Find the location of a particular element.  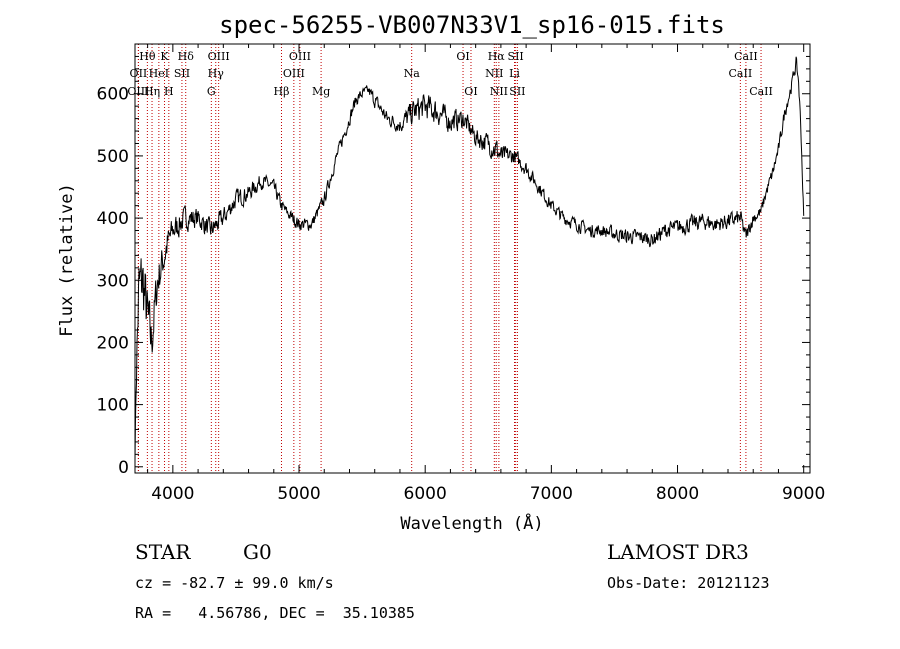

y-tick-label: 0 is located at coordinates (123, 468).